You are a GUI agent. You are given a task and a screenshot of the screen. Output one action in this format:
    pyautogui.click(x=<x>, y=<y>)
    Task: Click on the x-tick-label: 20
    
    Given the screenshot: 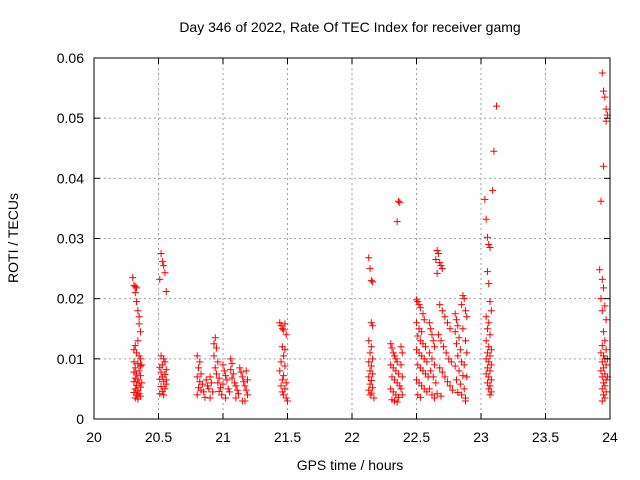 What is the action you would take?
    pyautogui.click(x=94, y=437)
    